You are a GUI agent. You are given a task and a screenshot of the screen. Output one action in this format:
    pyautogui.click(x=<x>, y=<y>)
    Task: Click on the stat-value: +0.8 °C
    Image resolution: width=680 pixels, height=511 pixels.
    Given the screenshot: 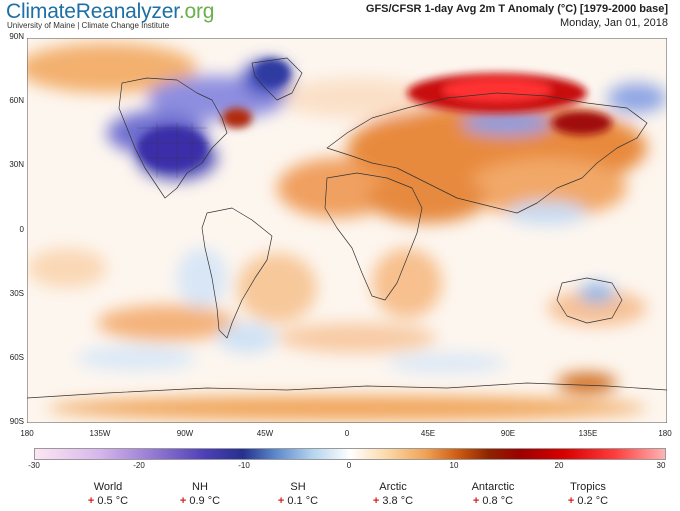 What is the action you would take?
    pyautogui.click(x=493, y=501)
    